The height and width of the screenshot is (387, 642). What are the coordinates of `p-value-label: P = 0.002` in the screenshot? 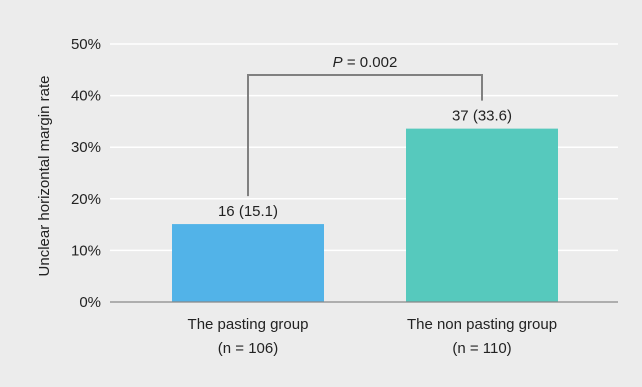 It's located at (365, 62).